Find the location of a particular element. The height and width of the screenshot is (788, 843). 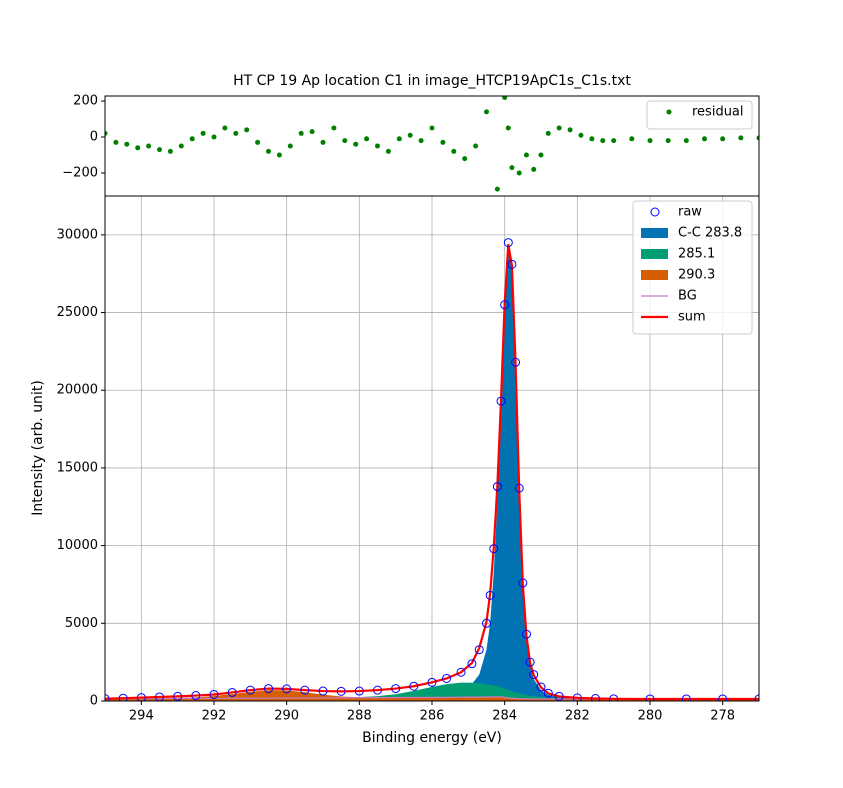

plot-area is located at coordinates (432, 144).